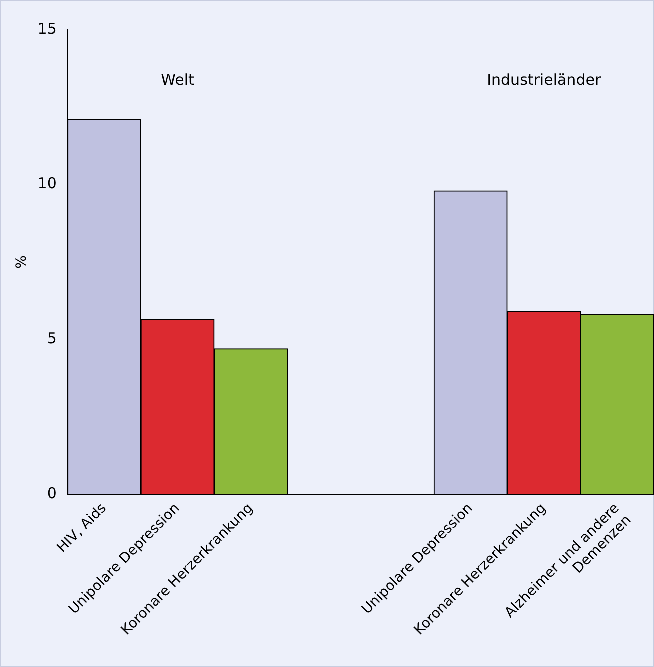 The height and width of the screenshot is (667, 654). Describe the element at coordinates (544, 79) in the screenshot. I see `annotation: Industrieländer` at that location.